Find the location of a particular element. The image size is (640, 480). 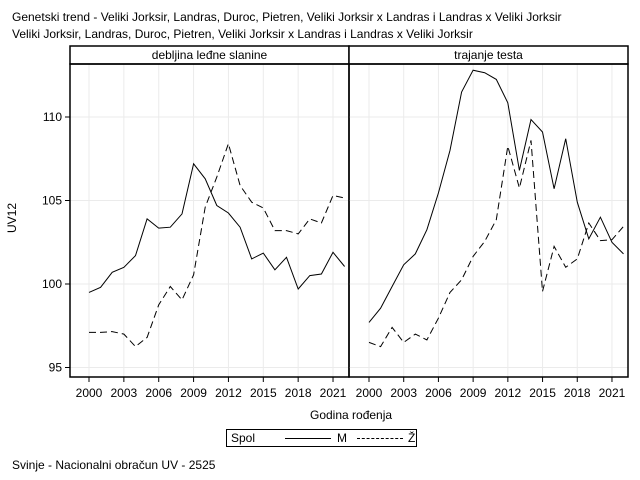

x-axis-label: Godina rođenja is located at coordinates (351, 415).